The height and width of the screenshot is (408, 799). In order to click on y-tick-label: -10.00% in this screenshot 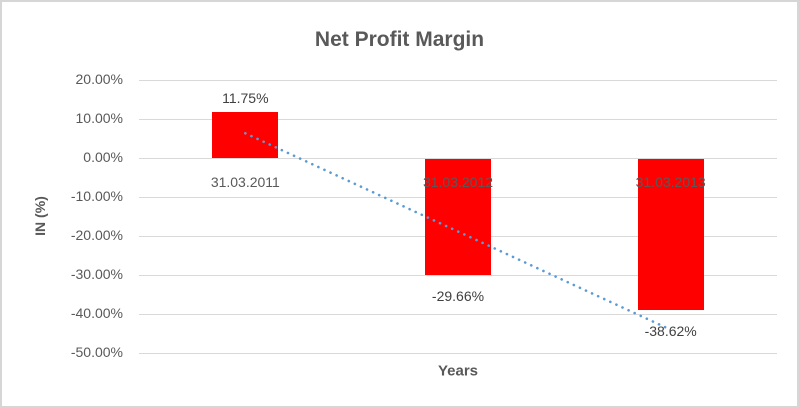, I will do `click(96, 196)`.